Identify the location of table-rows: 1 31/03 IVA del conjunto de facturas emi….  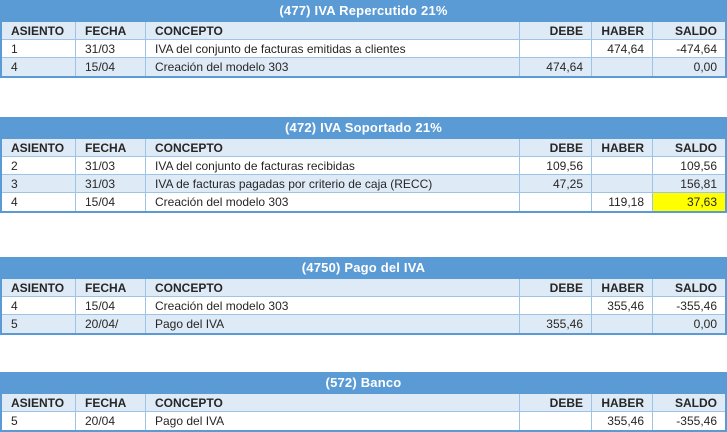
(363, 58).